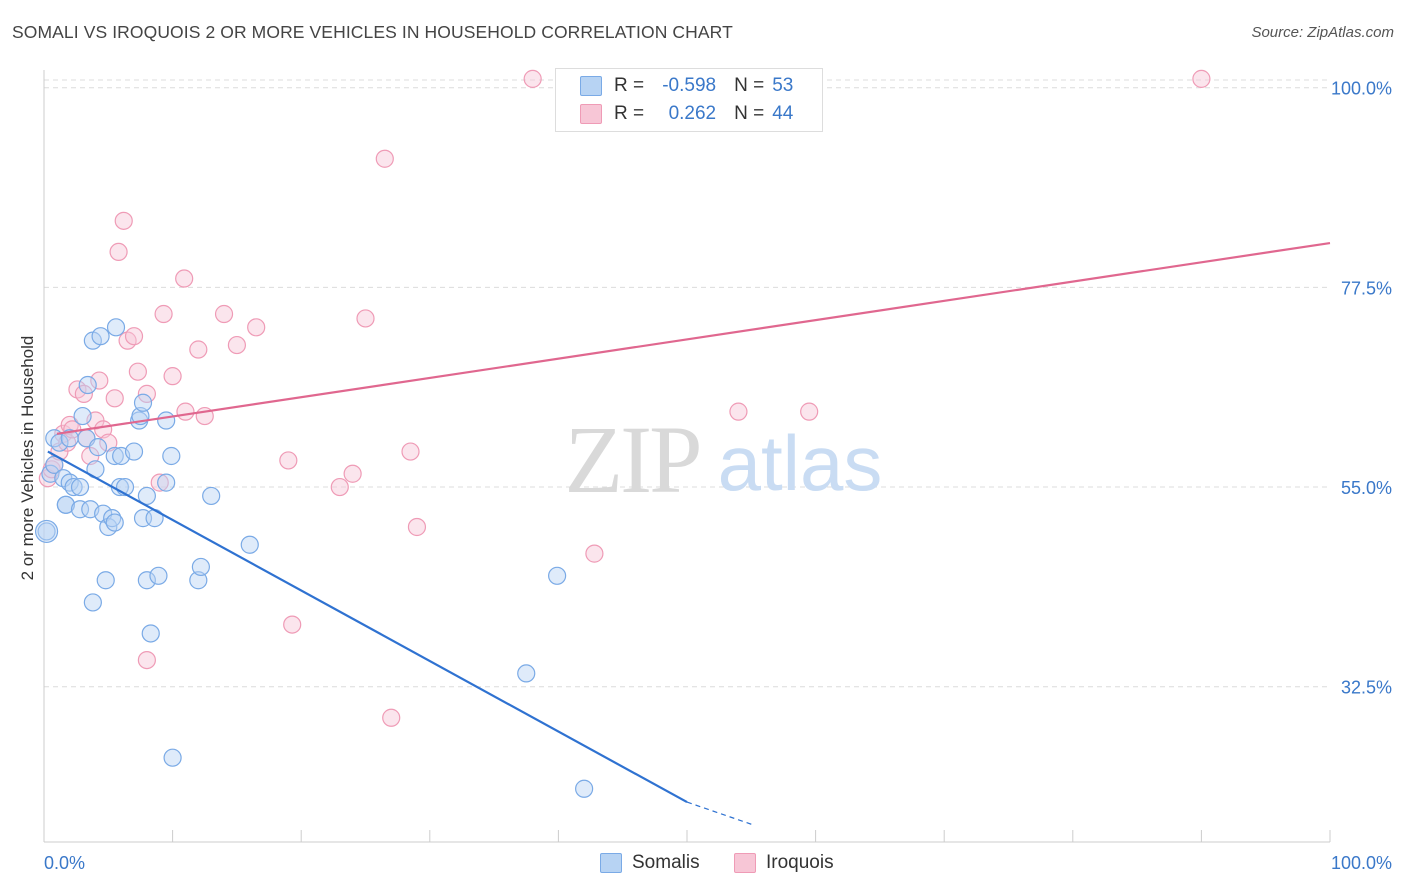  What do you see at coordinates (783, 113) in the screenshot?
I see `n-value: 44` at bounding box center [783, 113].